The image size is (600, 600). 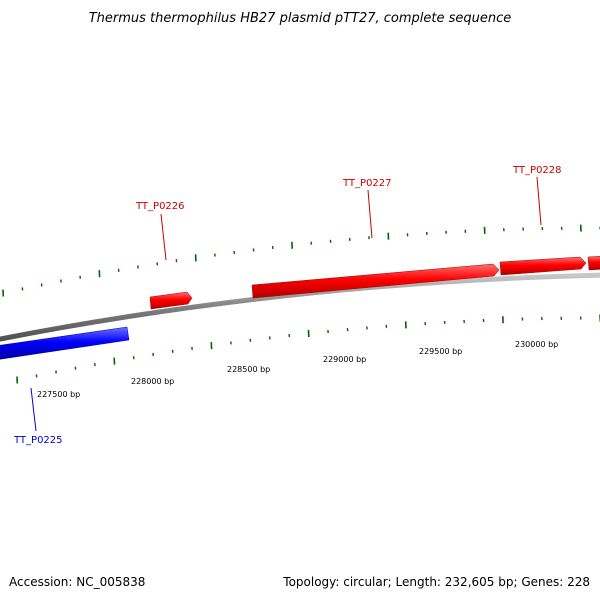 What do you see at coordinates (171, 300) in the screenshot?
I see `gene-tt-p0226` at bounding box center [171, 300].